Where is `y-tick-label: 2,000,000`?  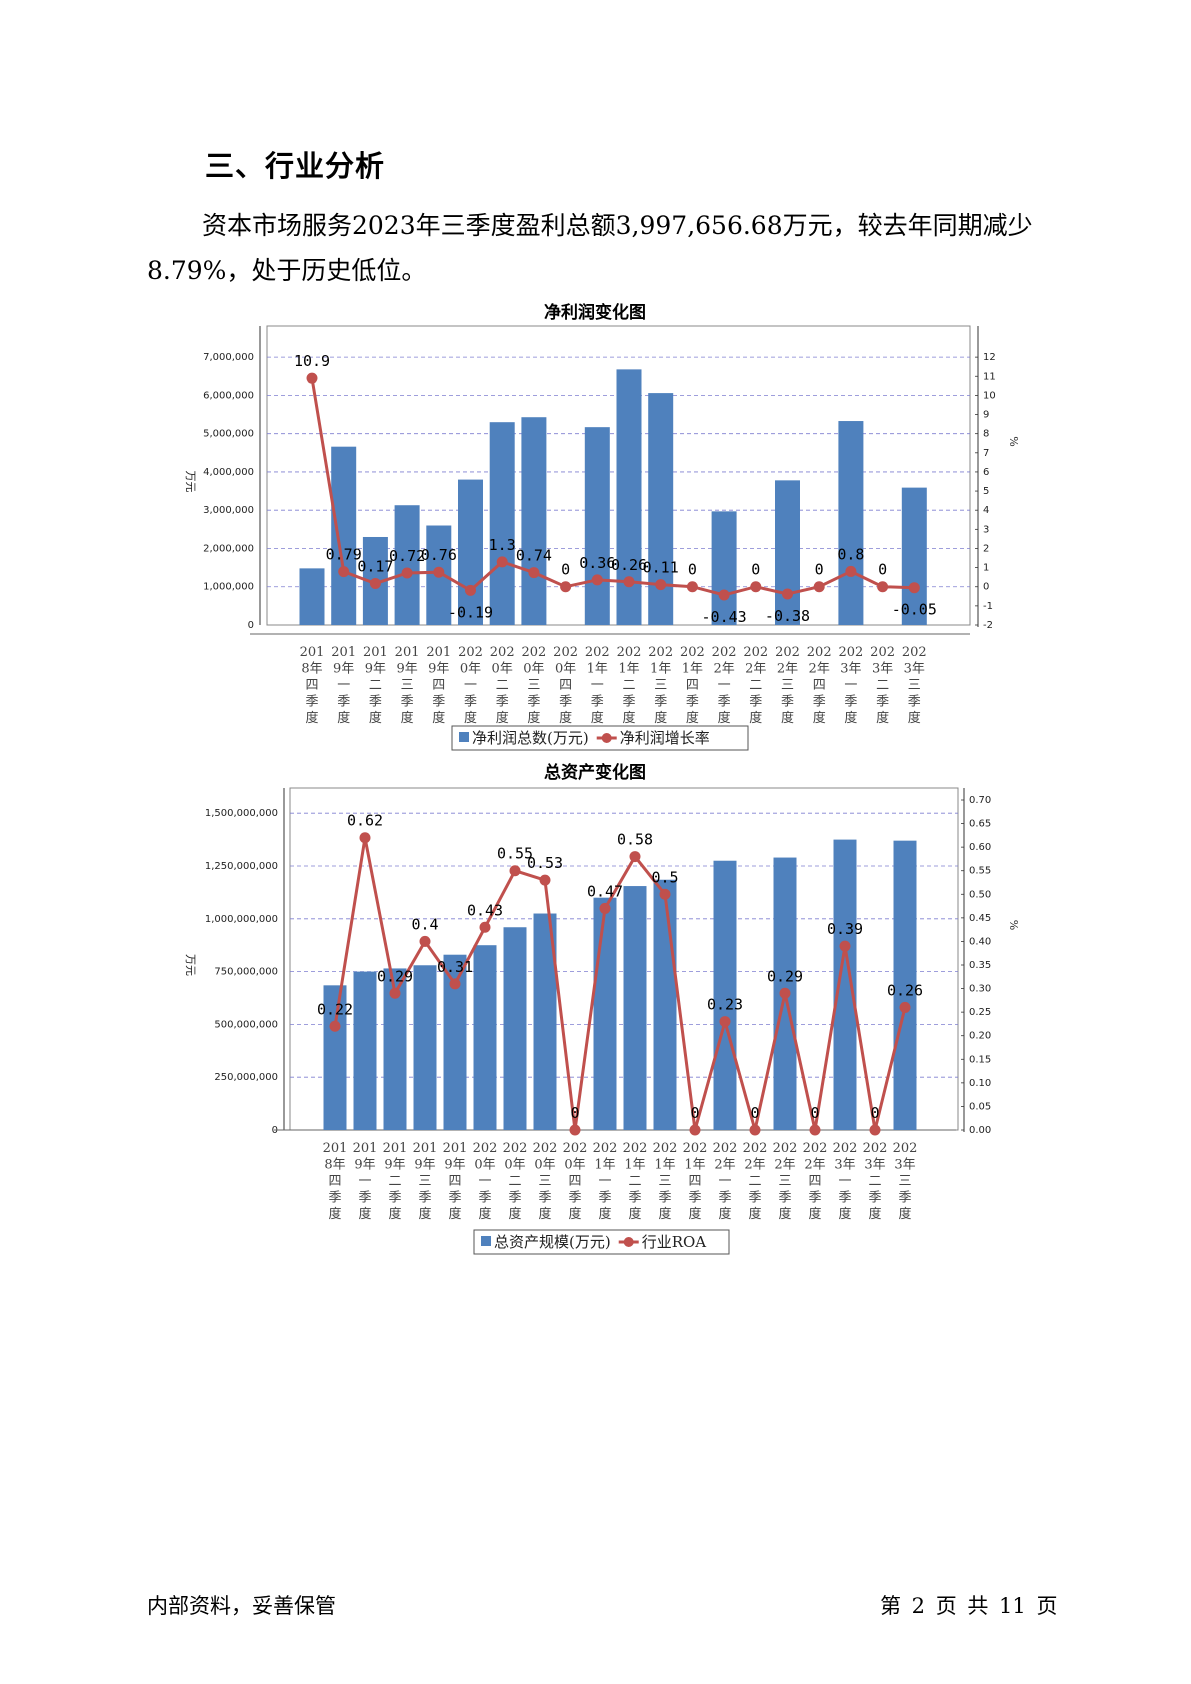 y-tick-label: 2,000,000 is located at coordinates (228, 548).